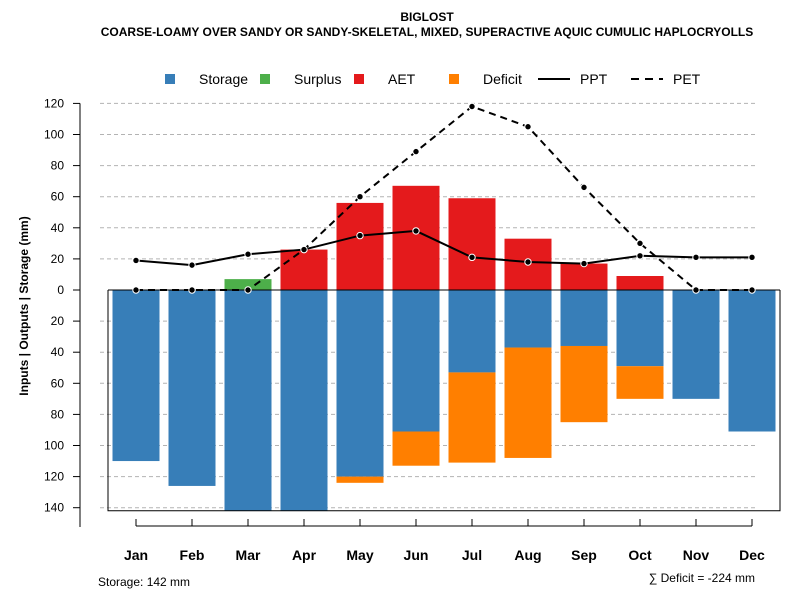  What do you see at coordinates (687, 79) in the screenshot?
I see `legend-label: PET` at bounding box center [687, 79].